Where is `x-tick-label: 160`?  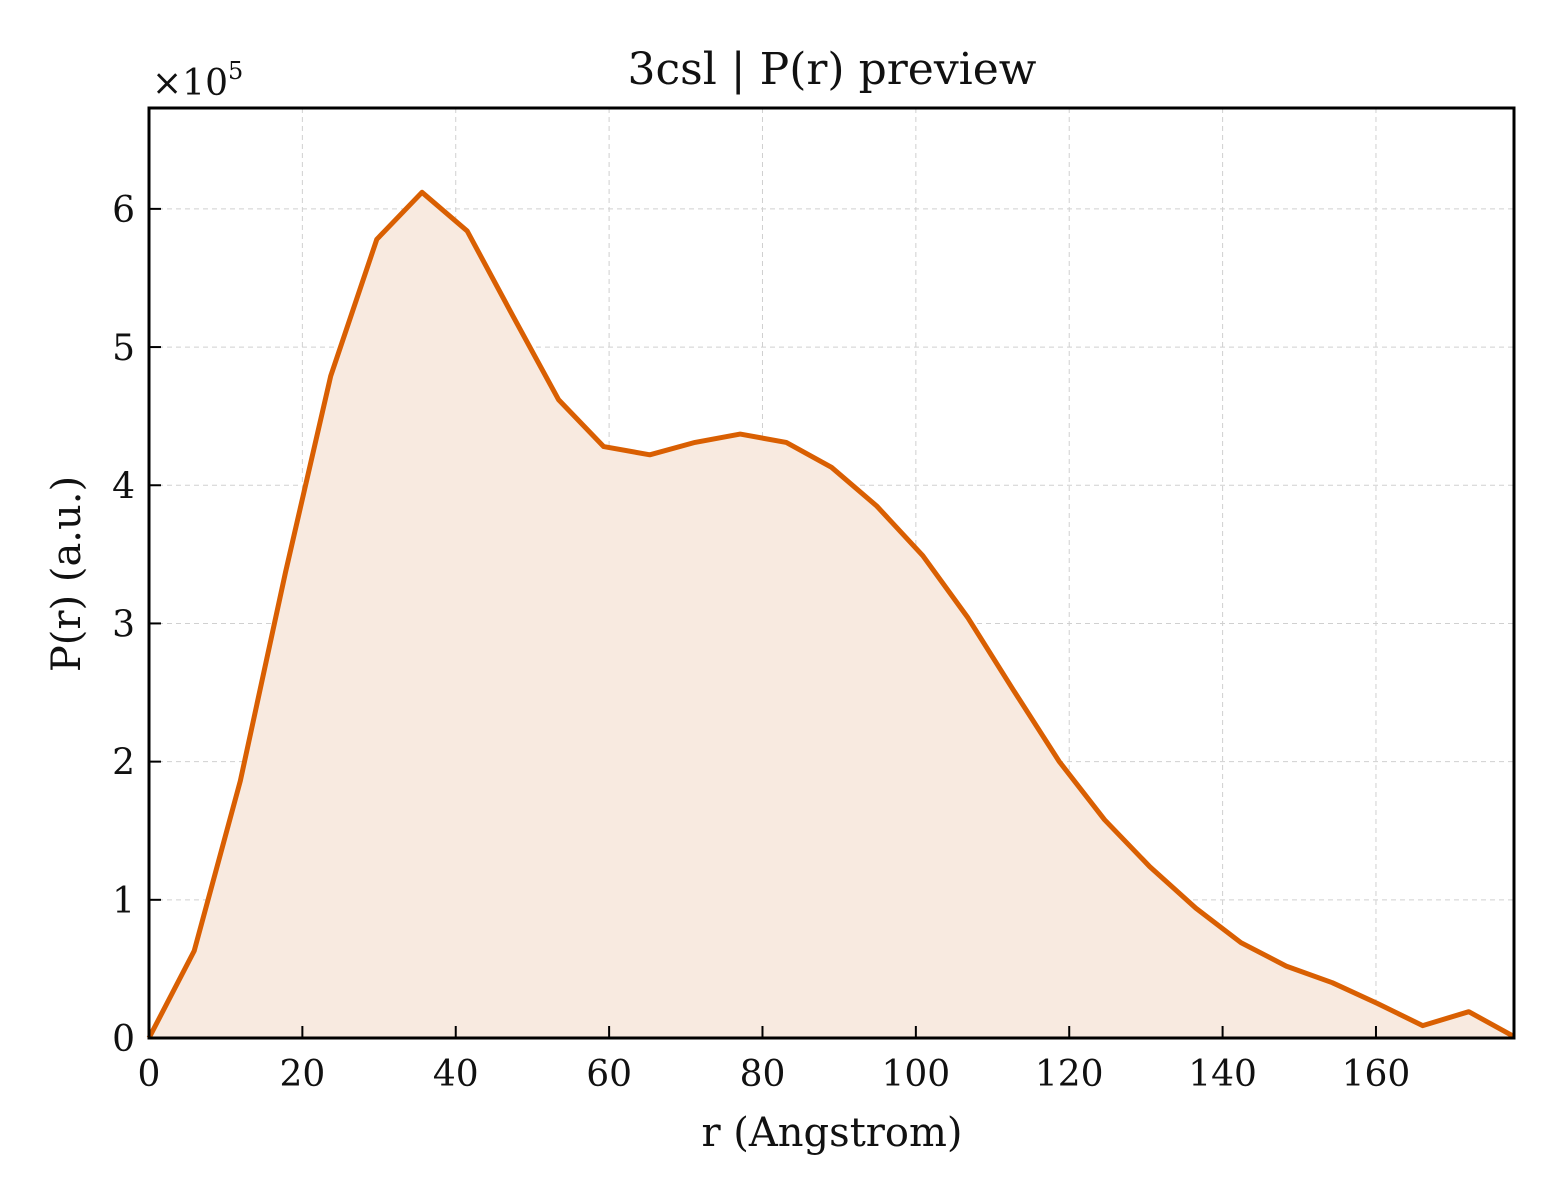
x-tick-label: 160 is located at coordinates (1376, 1074).